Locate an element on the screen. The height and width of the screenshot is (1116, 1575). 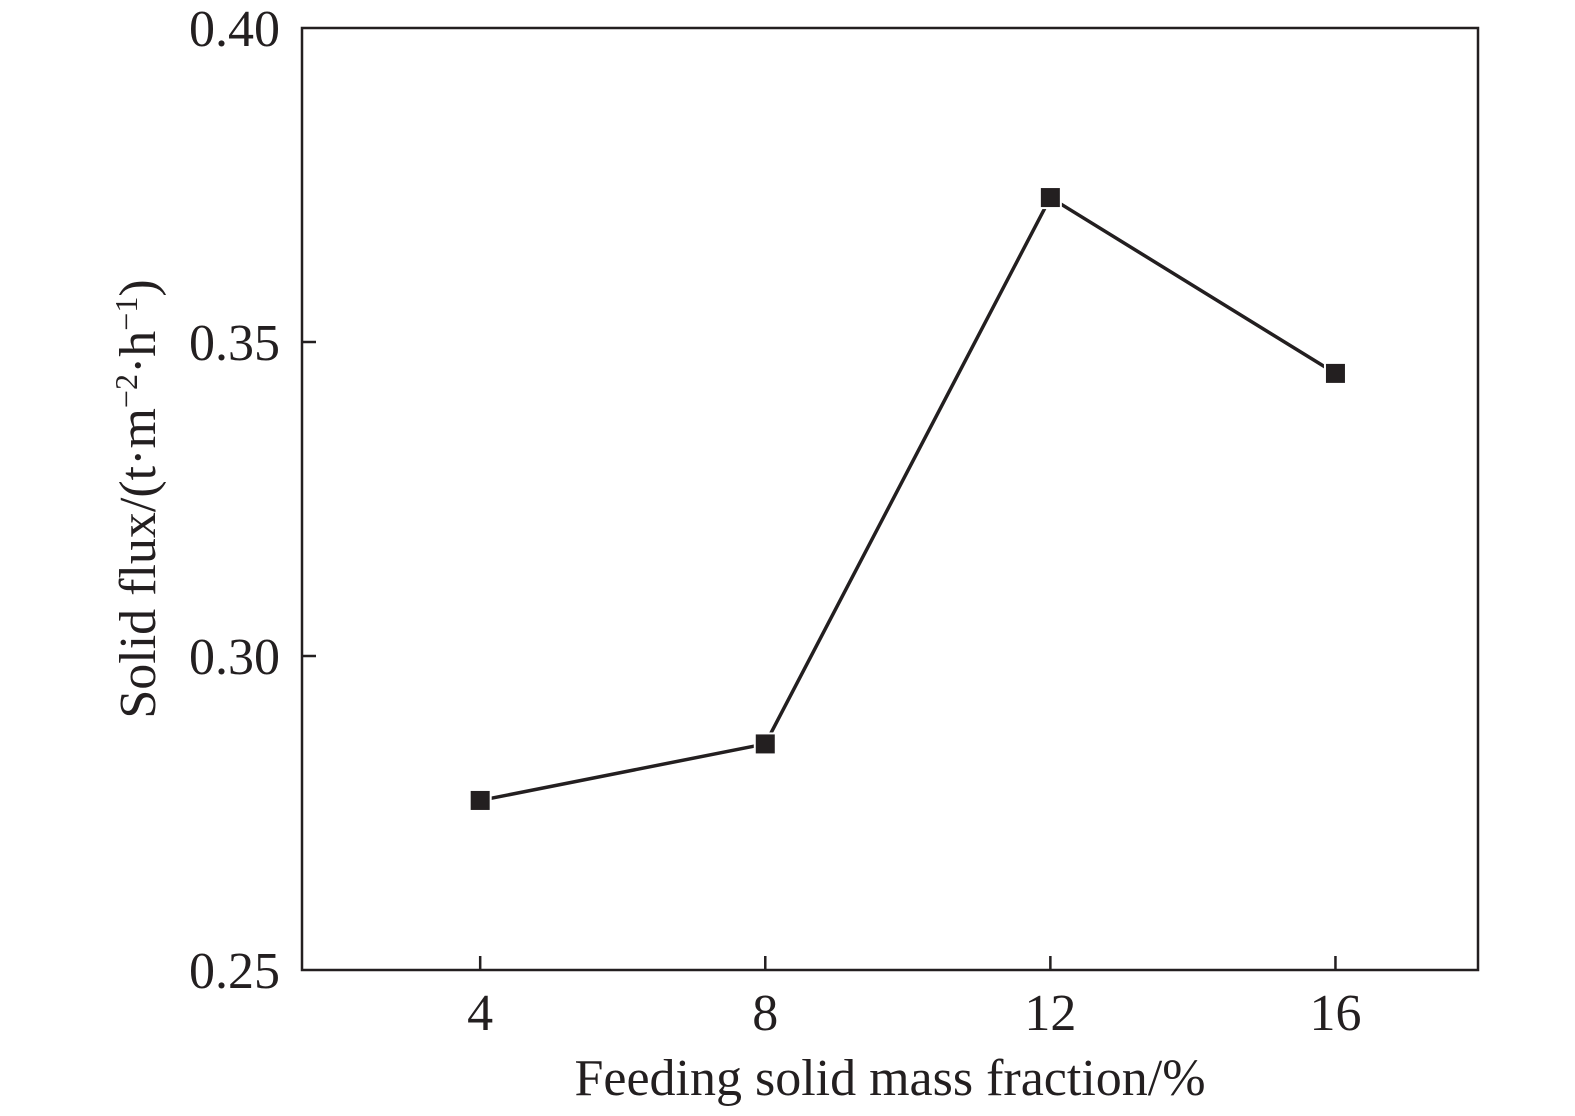
y-tick-label: 0.35 is located at coordinates (234, 343).